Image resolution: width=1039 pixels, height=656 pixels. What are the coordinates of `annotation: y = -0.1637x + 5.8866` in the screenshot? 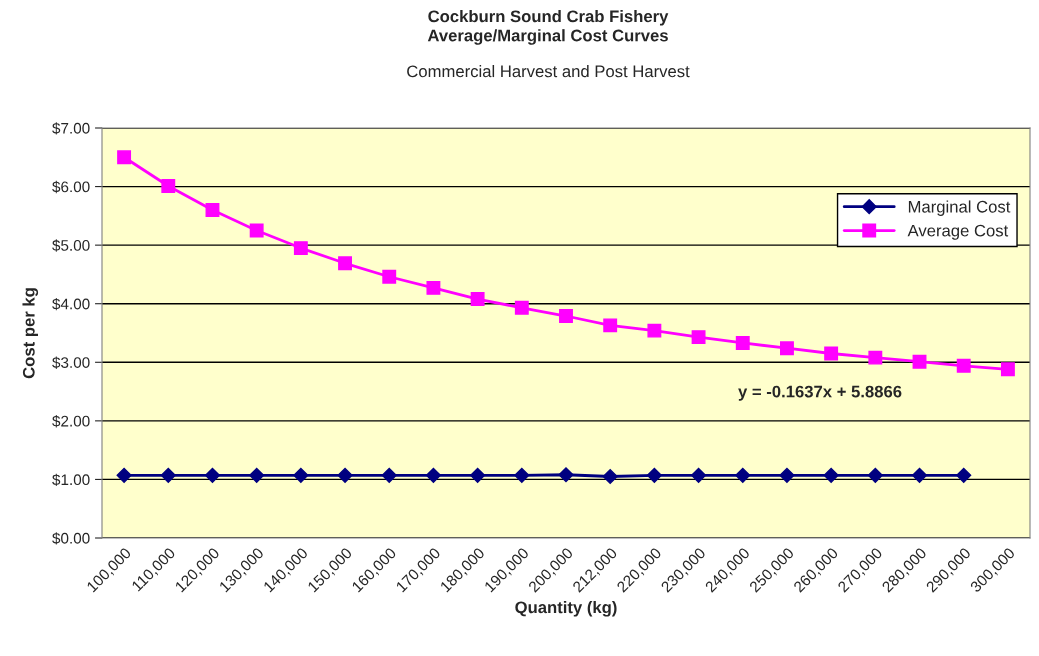 It's located at (820, 393).